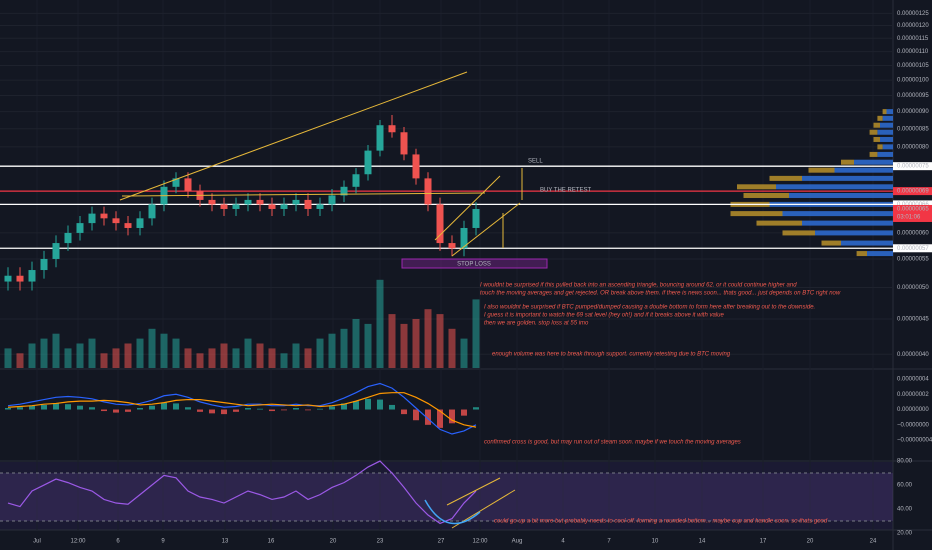  I want to click on trend-line, so click(303, 194).